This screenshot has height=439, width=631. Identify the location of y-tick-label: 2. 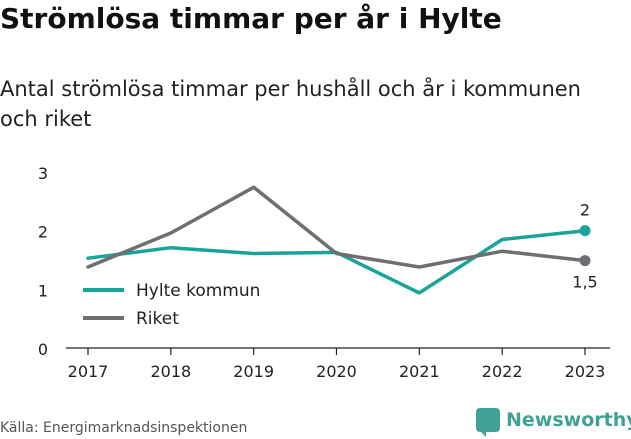
(43, 232).